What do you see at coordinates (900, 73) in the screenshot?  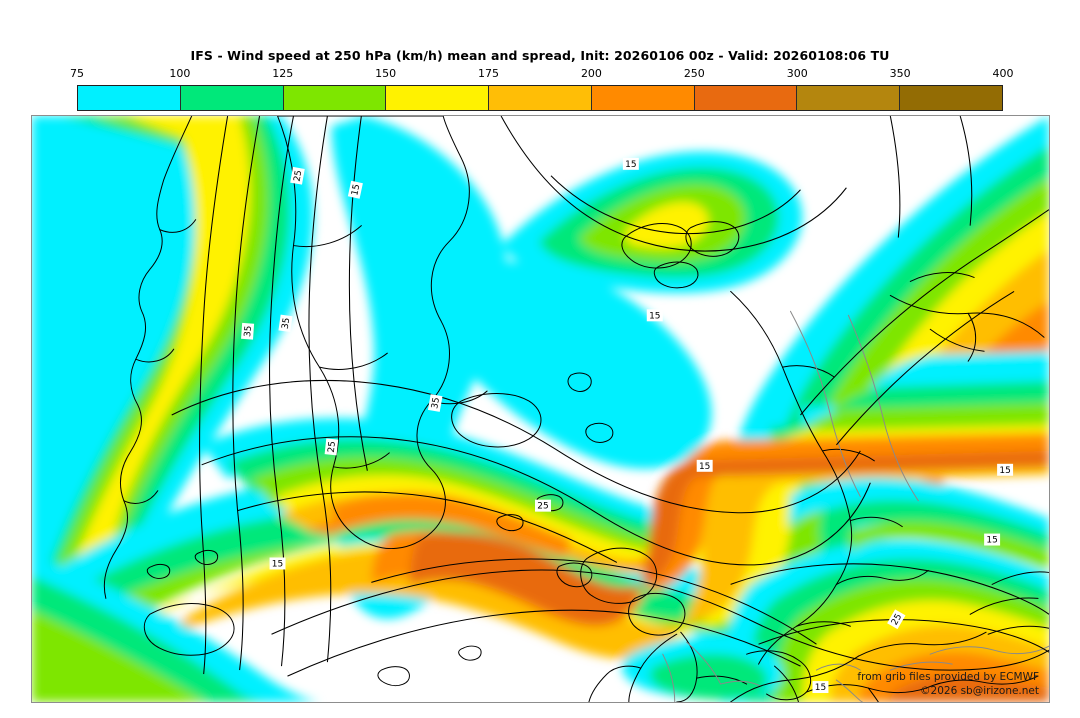 I see `colorbar-tick: 350` at bounding box center [900, 73].